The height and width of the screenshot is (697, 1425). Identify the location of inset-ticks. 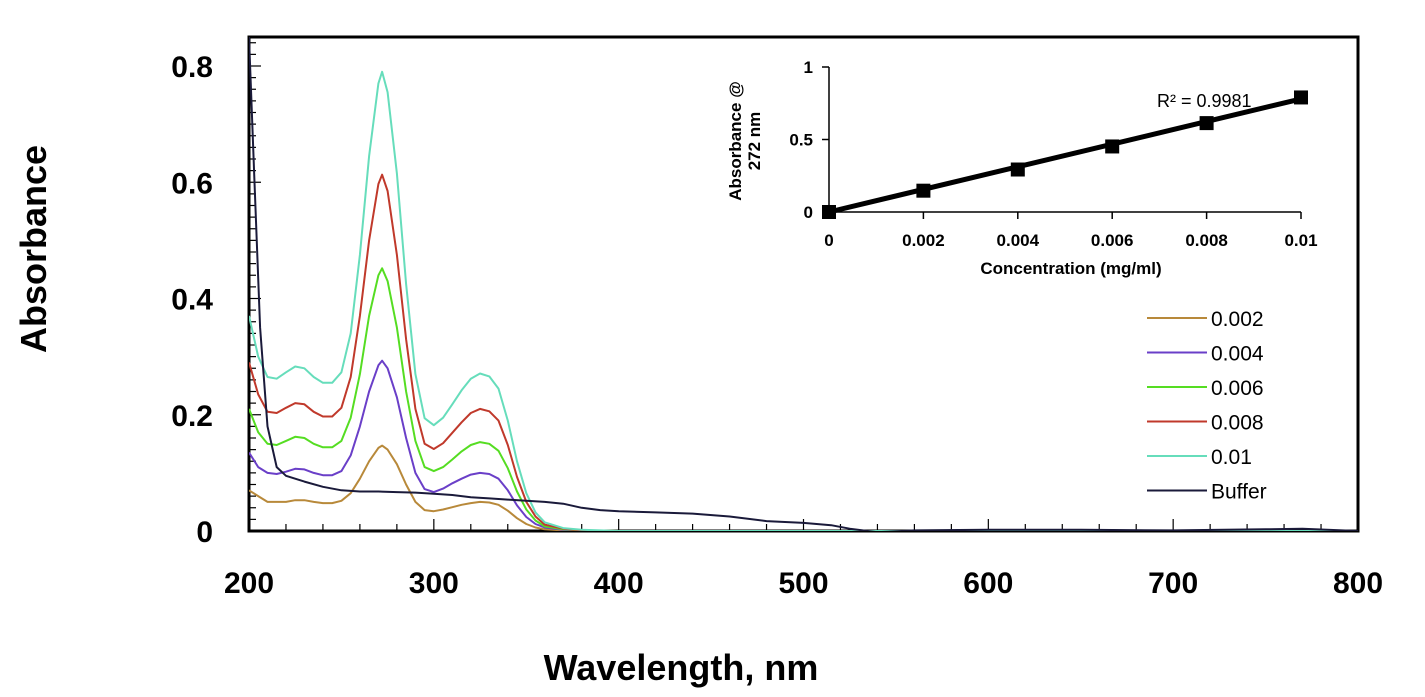
(1062, 142).